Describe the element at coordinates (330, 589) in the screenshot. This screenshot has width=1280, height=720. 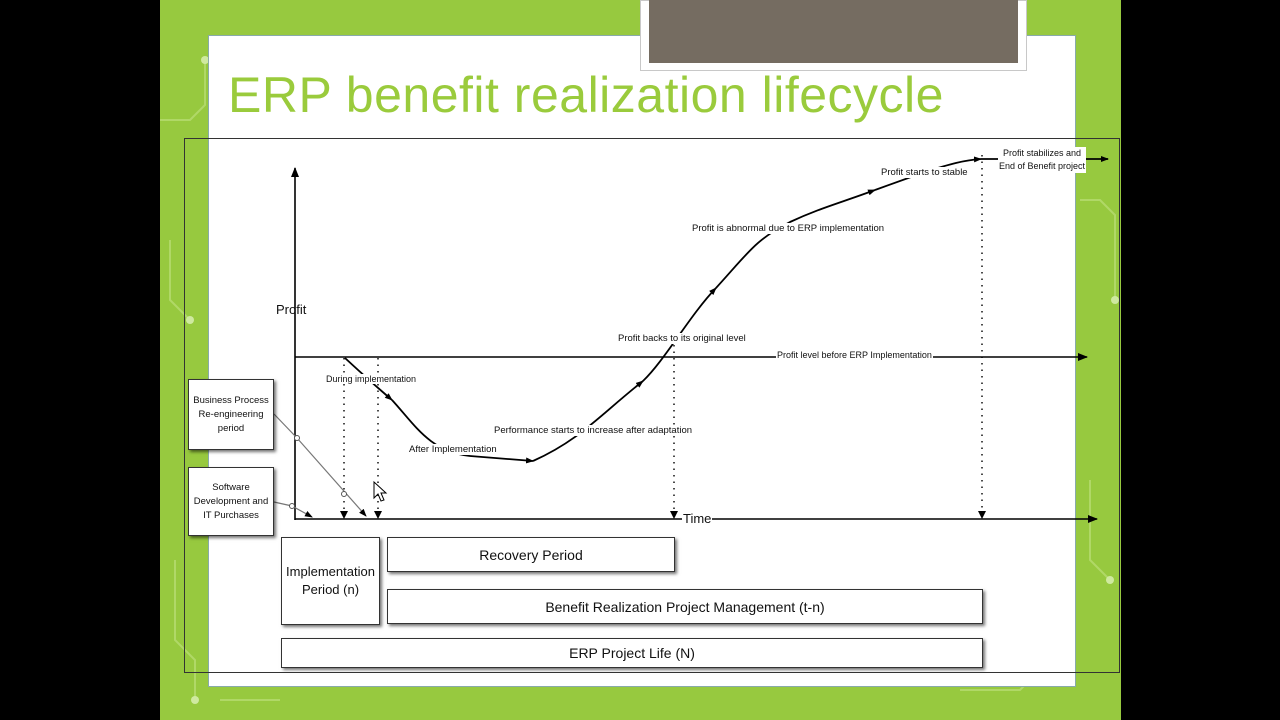
I see `implementation-line-2: Period (n)` at that location.